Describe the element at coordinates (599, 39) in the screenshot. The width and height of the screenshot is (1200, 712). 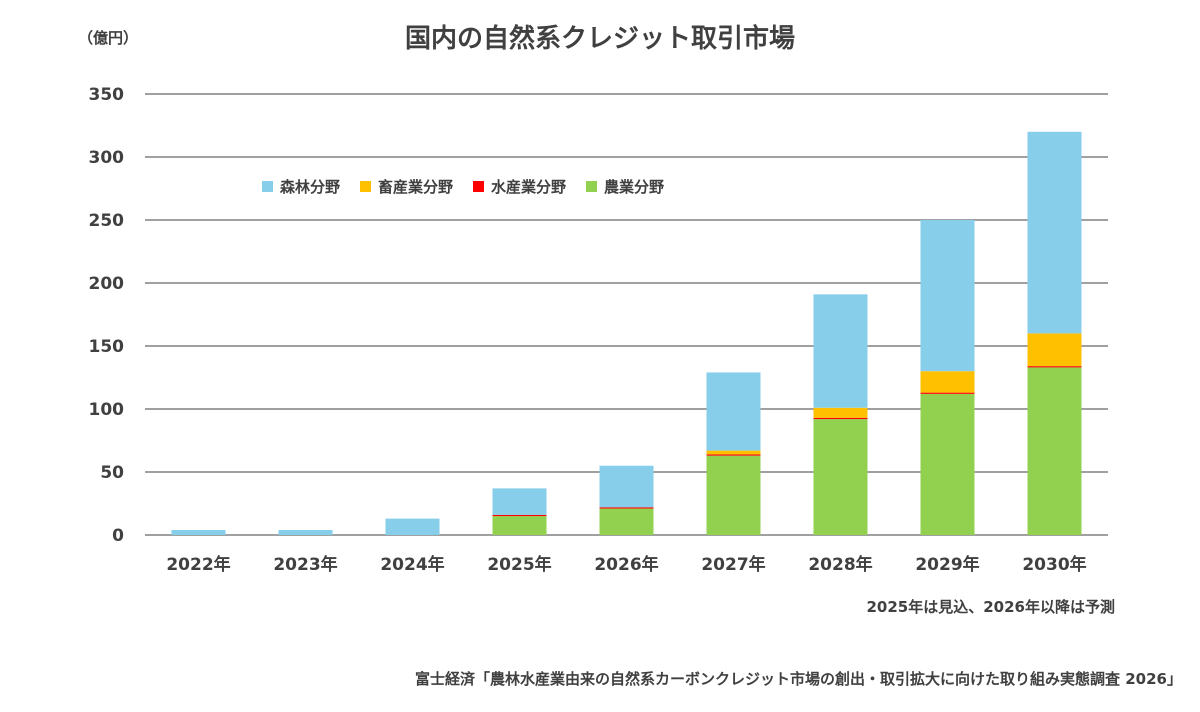
I see `chart-title: 国内の自然系クレジット取引市場` at that location.